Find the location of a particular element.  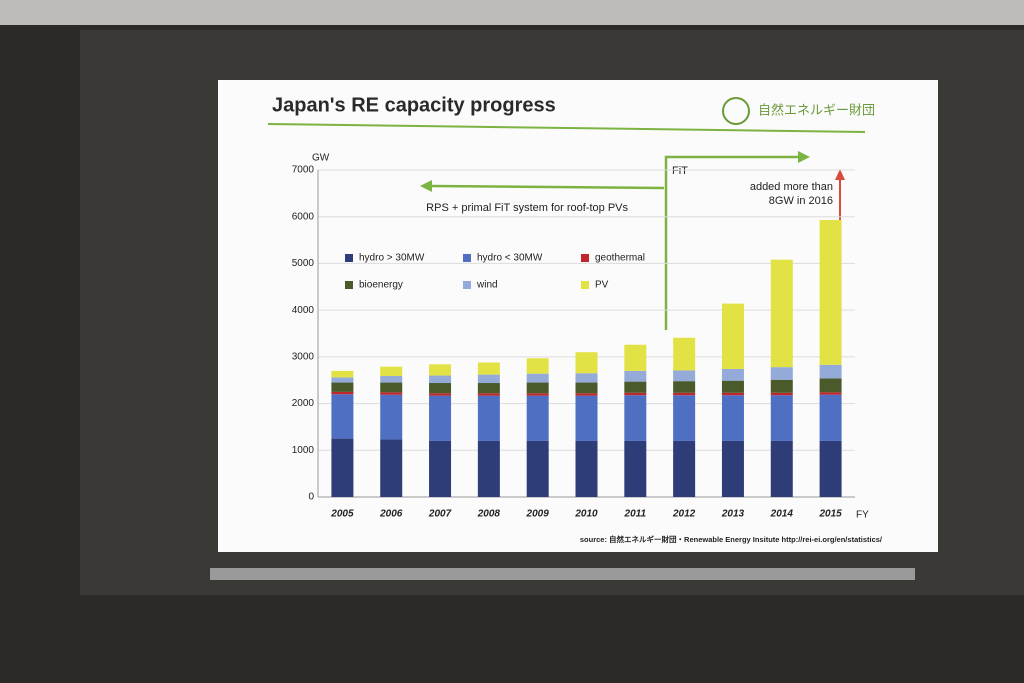

y-tick-label: 7000 is located at coordinates (303, 170).